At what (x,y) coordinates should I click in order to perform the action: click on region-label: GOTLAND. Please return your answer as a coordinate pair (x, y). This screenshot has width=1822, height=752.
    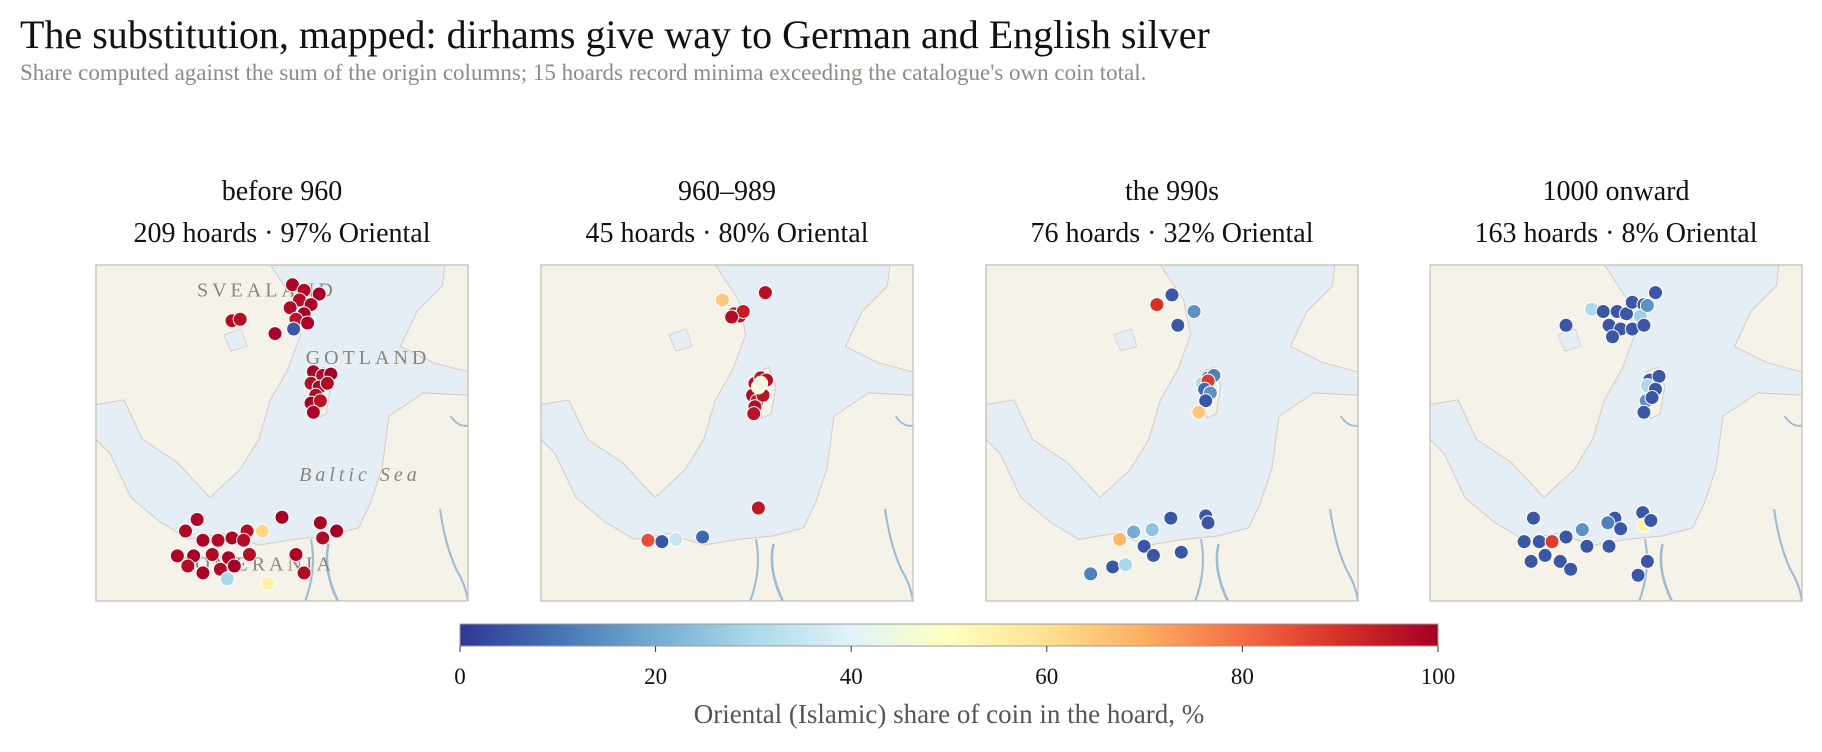
    Looking at the image, I should click on (368, 358).